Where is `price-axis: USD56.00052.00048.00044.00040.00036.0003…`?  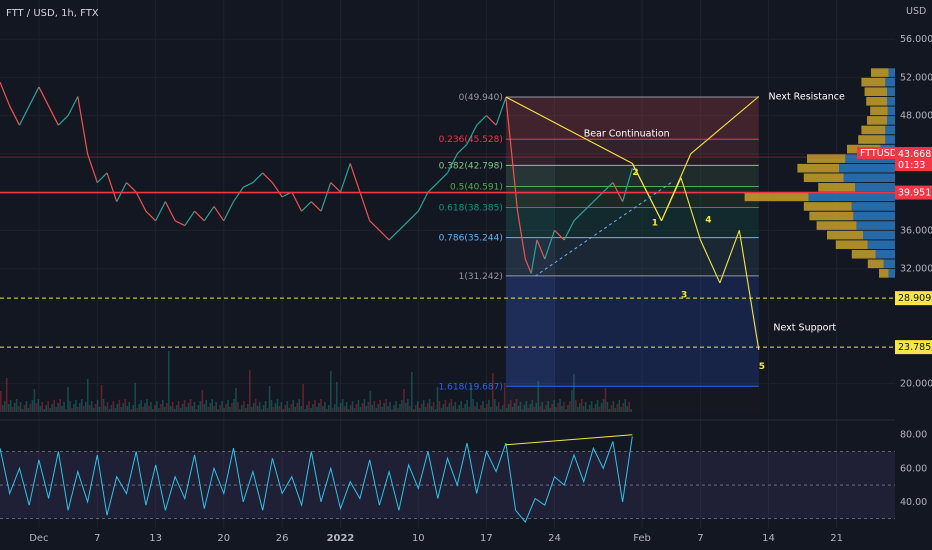
price-axis: USD56.00052.00048.00044.00040.00036.0003… is located at coordinates (894, 275).